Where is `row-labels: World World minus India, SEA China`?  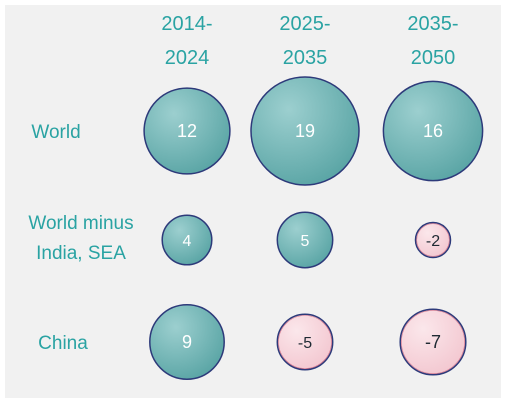 row-labels: World World minus India, SEA China is located at coordinates (80, 238).